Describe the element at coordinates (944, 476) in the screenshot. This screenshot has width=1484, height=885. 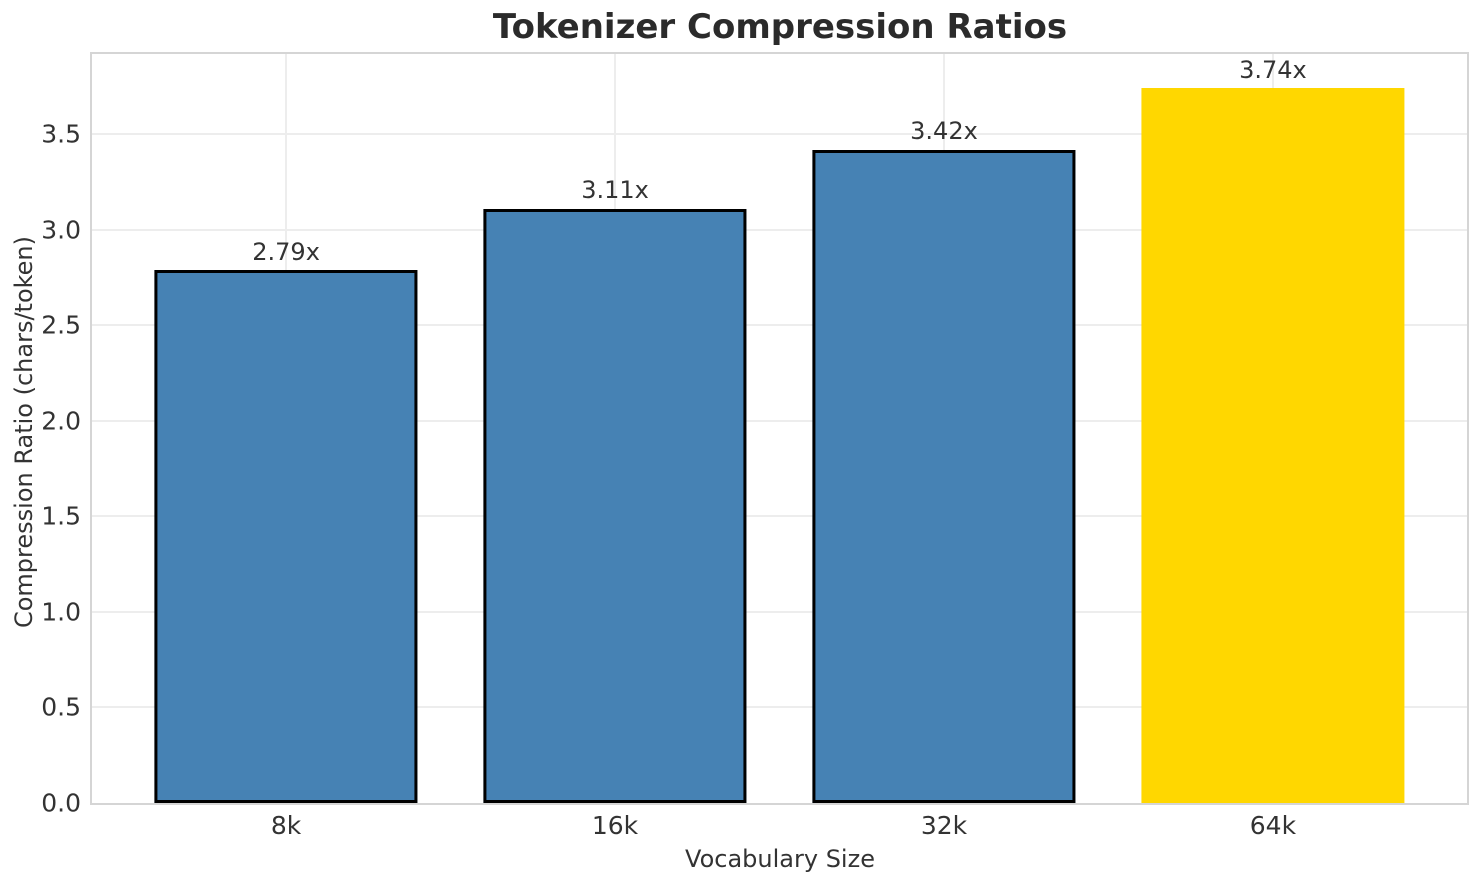
I see `bar-32k` at that location.